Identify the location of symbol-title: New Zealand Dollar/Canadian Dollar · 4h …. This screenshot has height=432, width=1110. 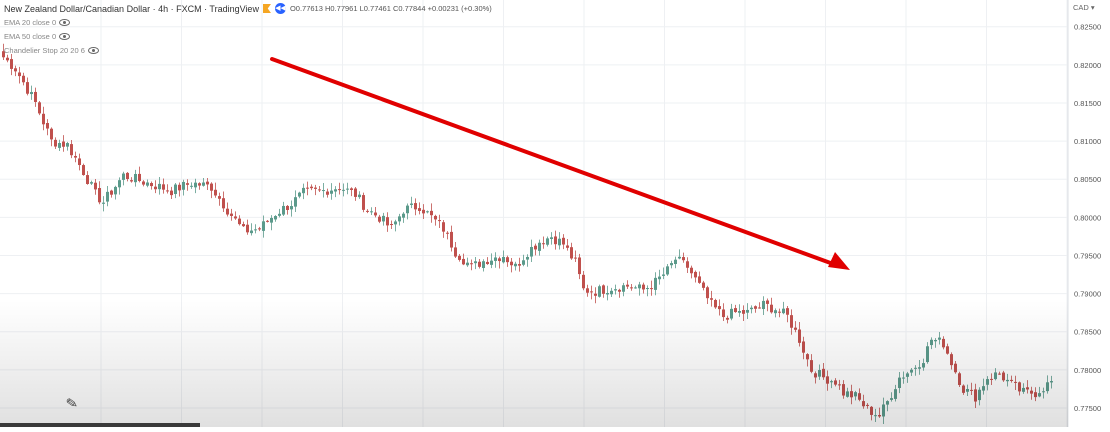
(131, 8).